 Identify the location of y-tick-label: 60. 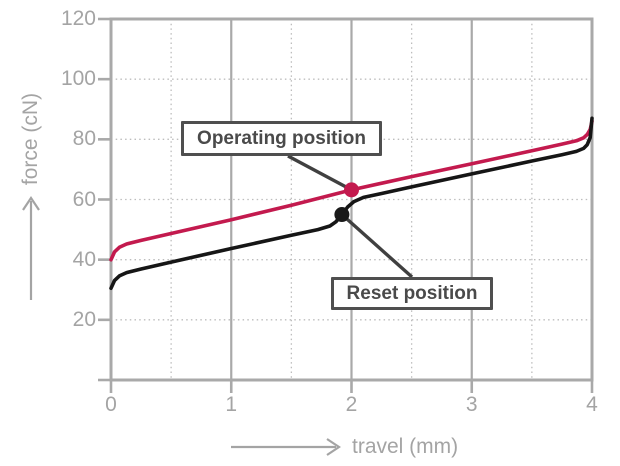
(84, 199).